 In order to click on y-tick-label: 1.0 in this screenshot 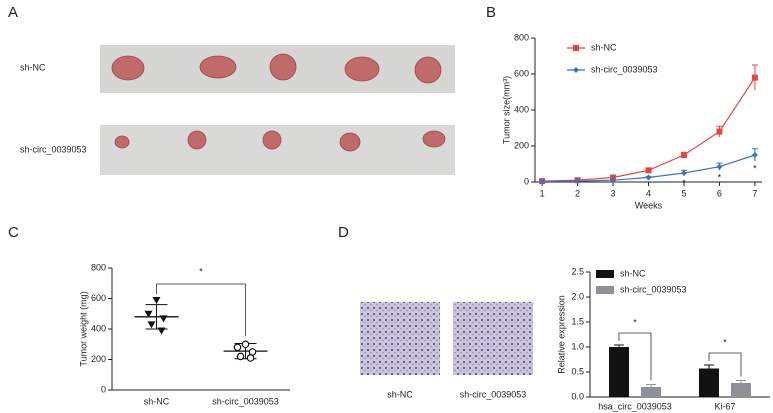, I will do `click(577, 346)`.